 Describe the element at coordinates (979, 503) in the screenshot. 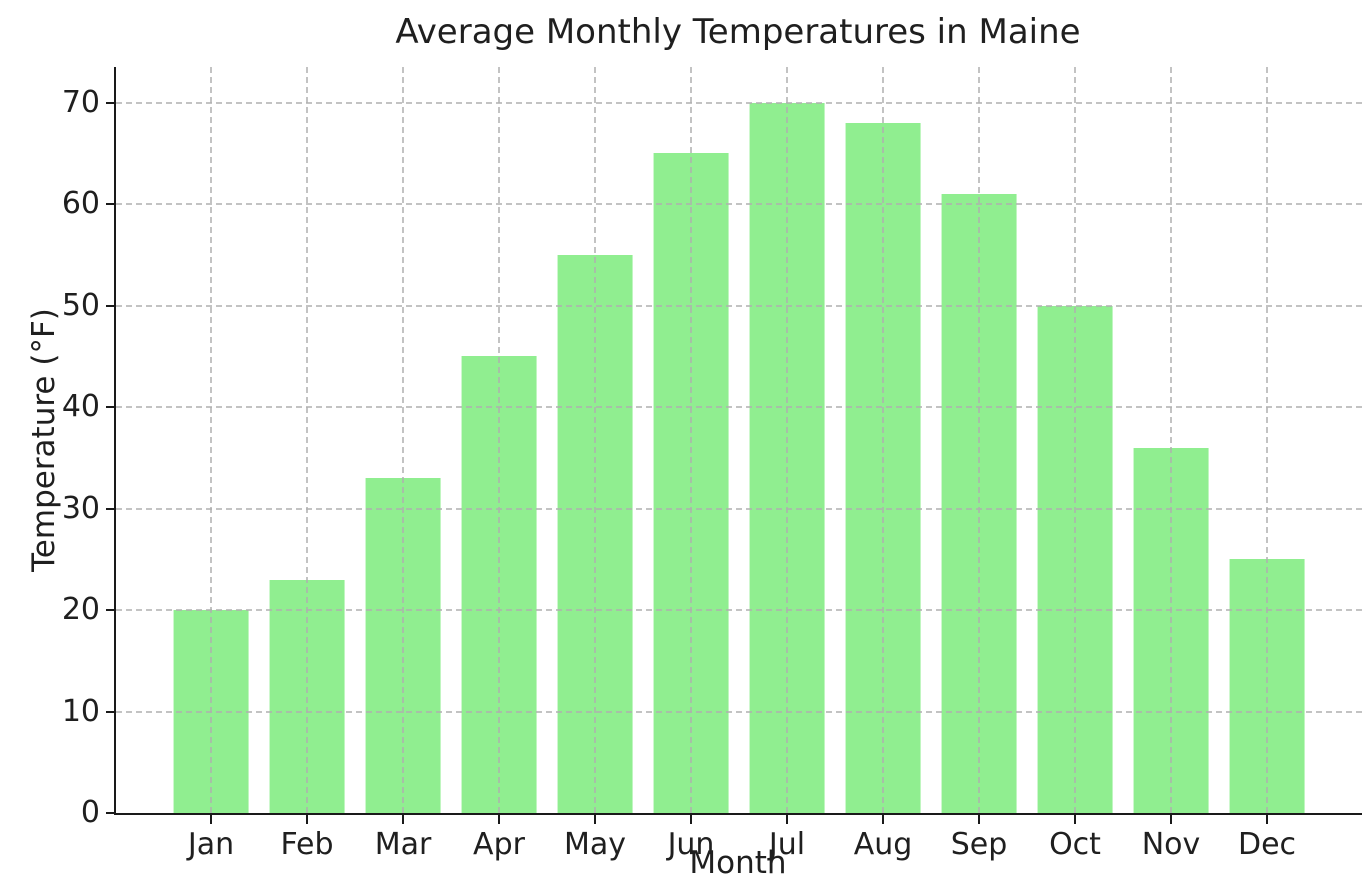

I see `bar-sep` at that location.